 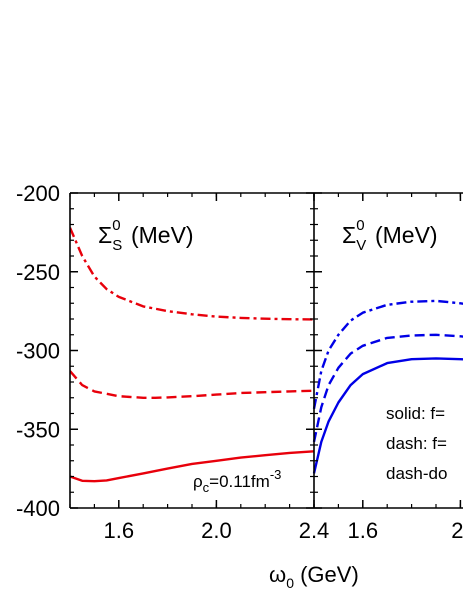 What do you see at coordinates (192, 466) in the screenshot?
I see `series-sigma-s-solid` at bounding box center [192, 466].